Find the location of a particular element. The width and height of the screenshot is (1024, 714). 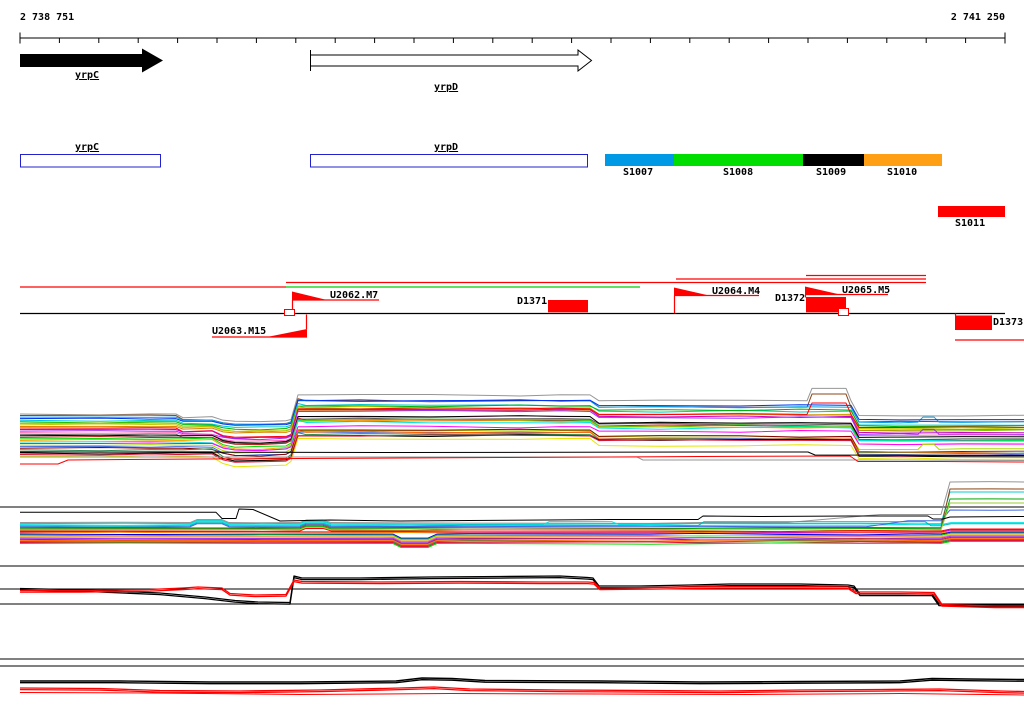

marker-wedge-U2063.M15 is located at coordinates (287, 333).